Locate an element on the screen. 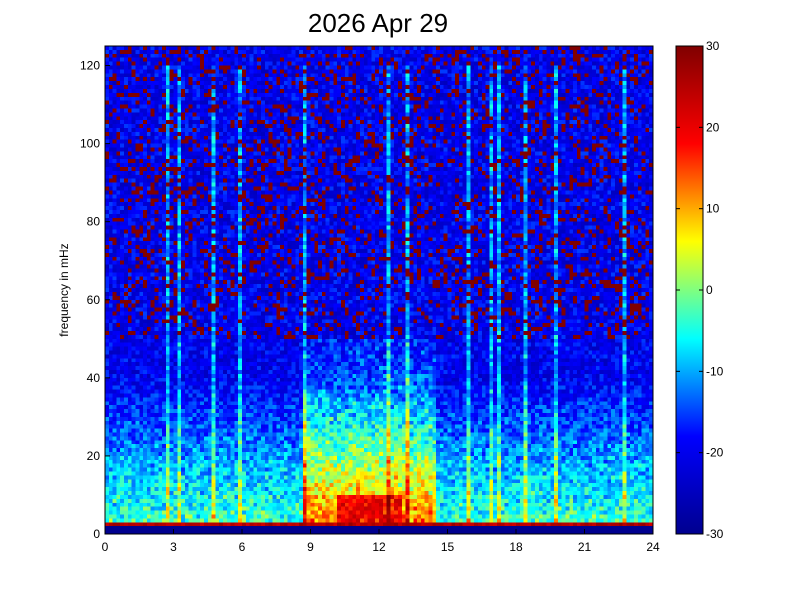 This screenshot has height=600, width=801. colorbar-gradient is located at coordinates (689, 290).